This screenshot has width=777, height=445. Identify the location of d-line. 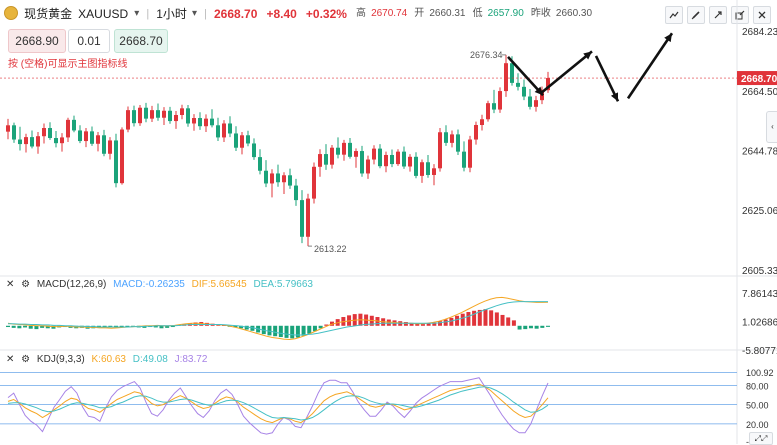
(278, 403).